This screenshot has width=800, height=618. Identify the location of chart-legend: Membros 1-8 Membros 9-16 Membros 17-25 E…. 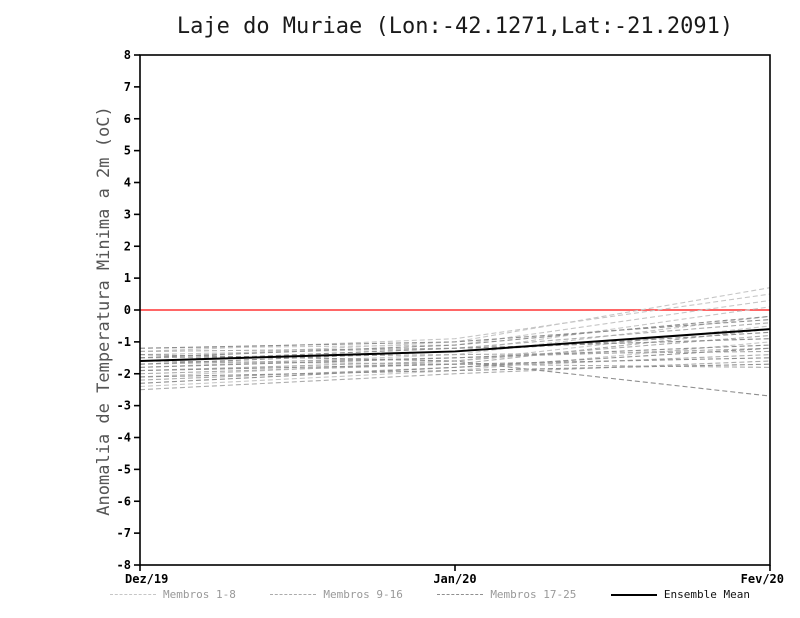
(430, 594).